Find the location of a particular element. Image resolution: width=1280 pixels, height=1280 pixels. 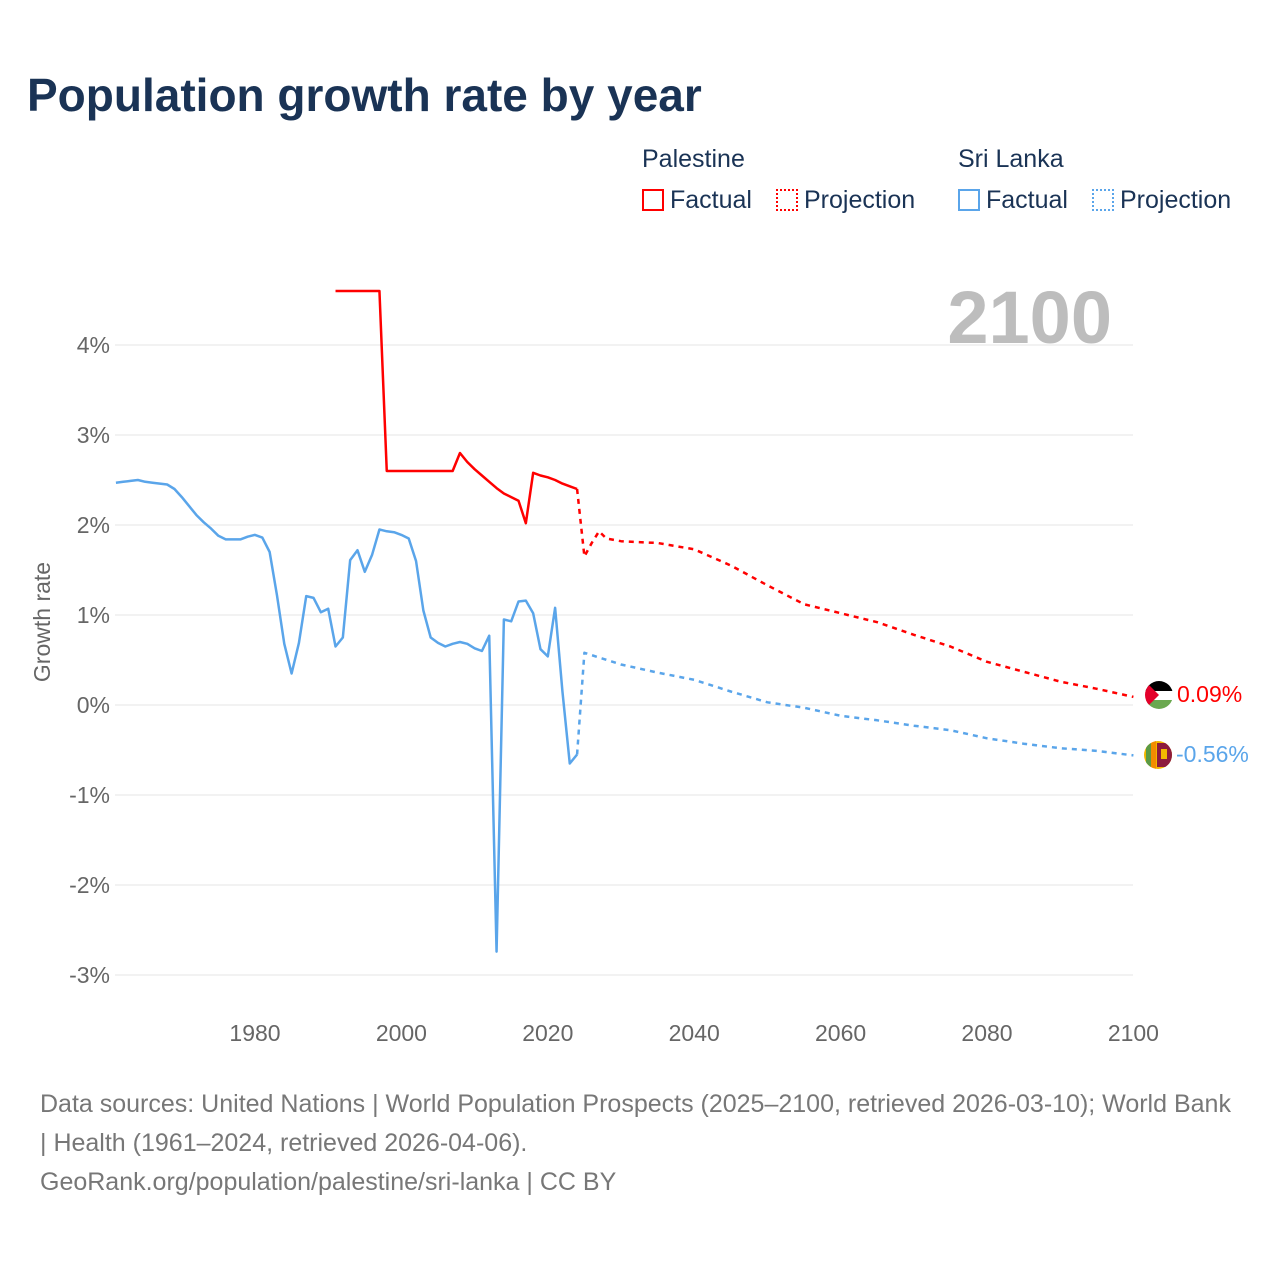

y-tick-label: 2% is located at coordinates (93, 525).